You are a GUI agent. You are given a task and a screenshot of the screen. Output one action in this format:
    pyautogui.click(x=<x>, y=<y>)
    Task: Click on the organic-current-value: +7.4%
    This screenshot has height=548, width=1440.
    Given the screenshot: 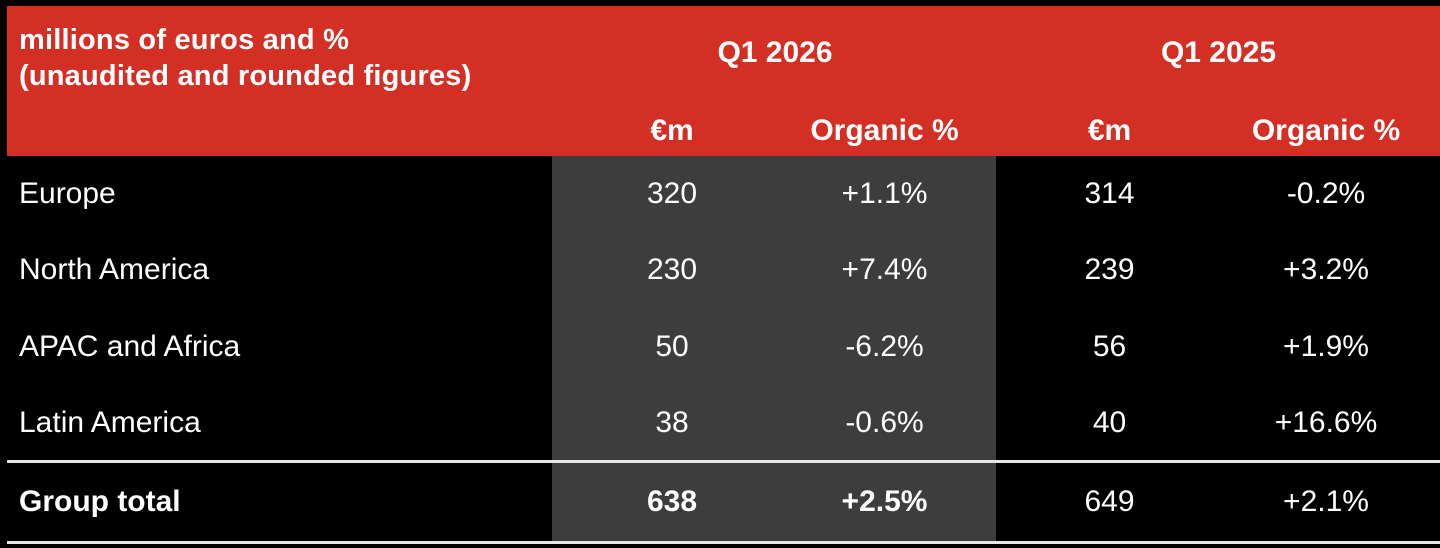 What is the action you would take?
    pyautogui.click(x=884, y=269)
    